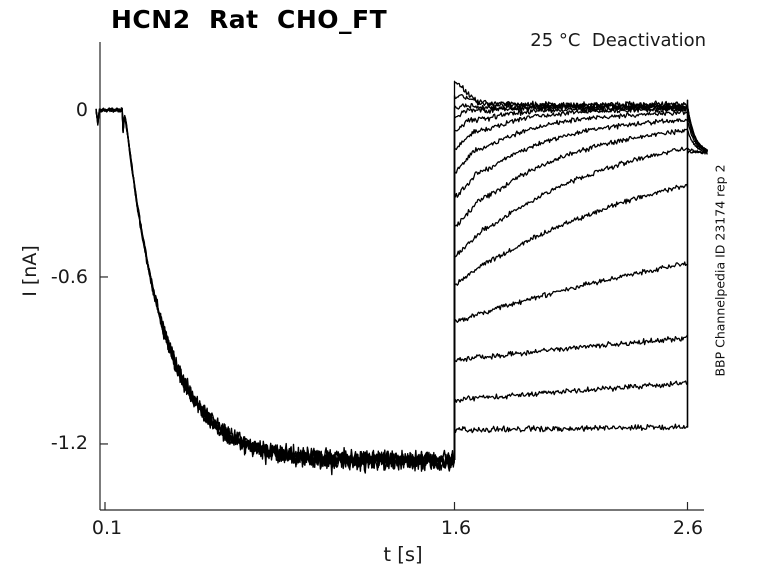  What do you see at coordinates (249, 19) in the screenshot?
I see `chart-title: HCN2 Rat CHO_FT` at bounding box center [249, 19].